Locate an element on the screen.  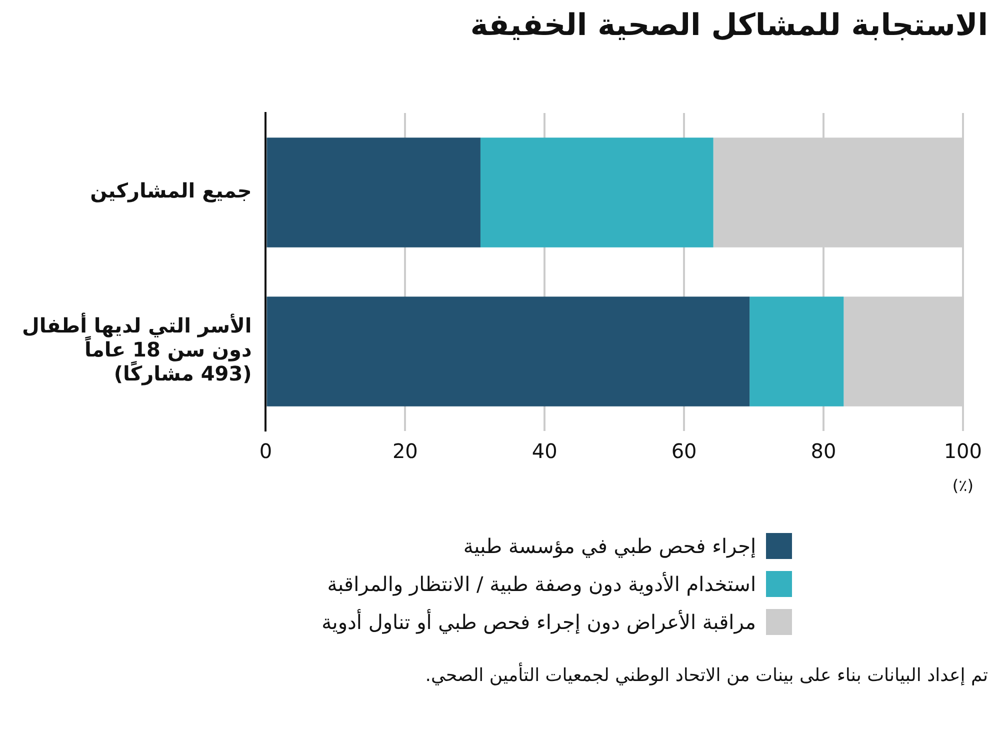
x-tick-label: 40 is located at coordinates (545, 451).